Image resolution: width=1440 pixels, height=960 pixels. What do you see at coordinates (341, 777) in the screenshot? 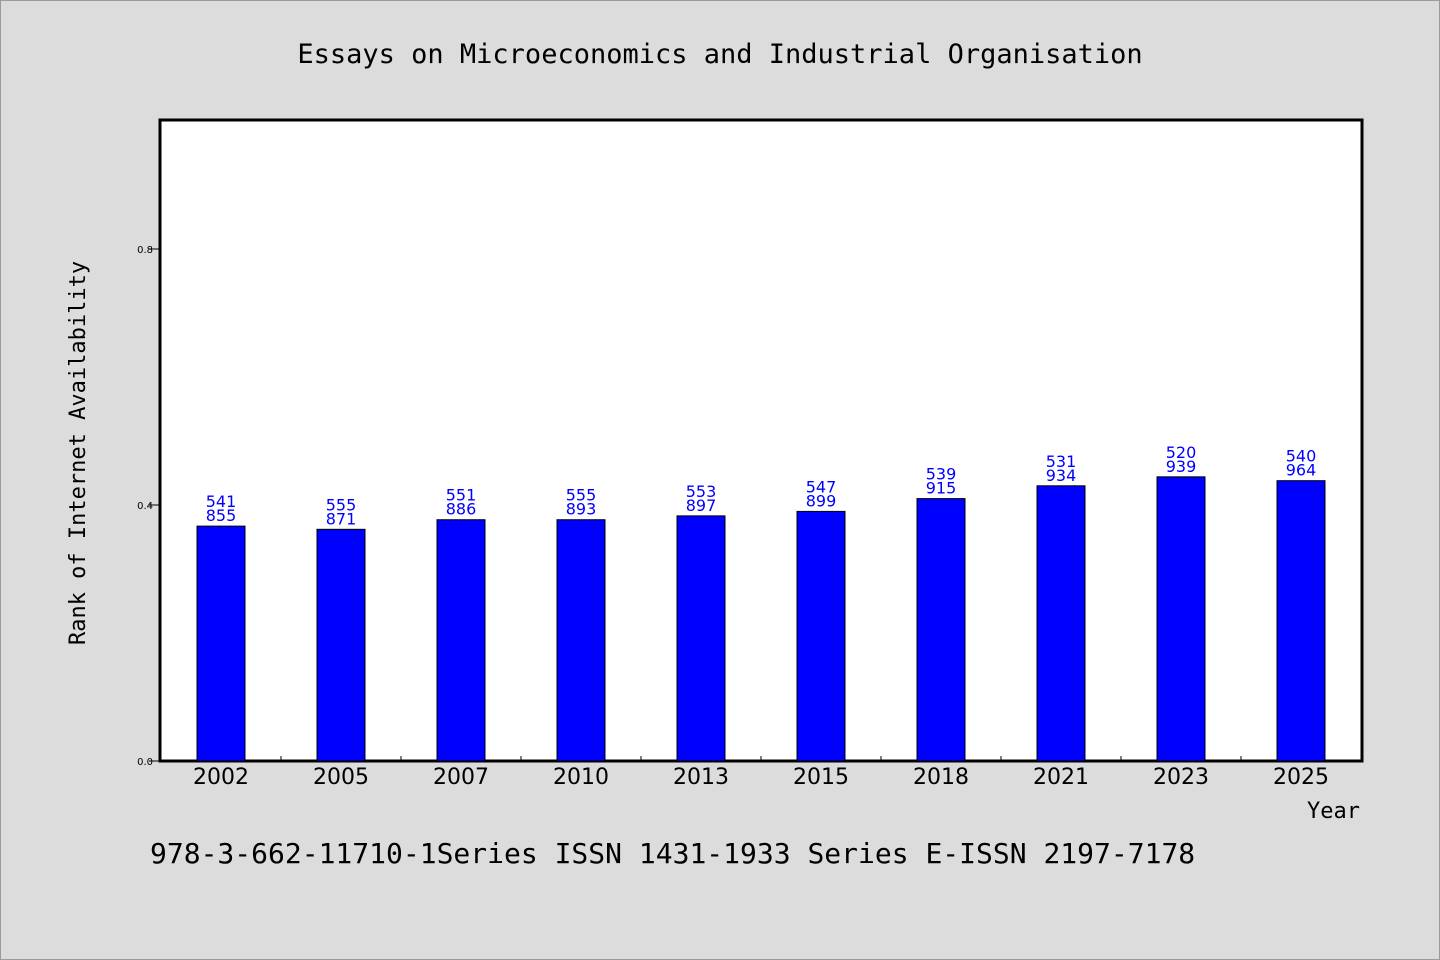
I see `x-tick-label: 2005` at bounding box center [341, 777].